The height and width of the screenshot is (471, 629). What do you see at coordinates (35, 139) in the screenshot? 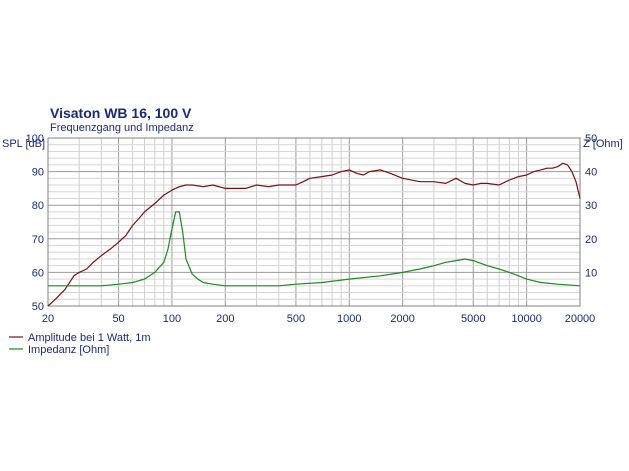
I see `y-left-tick-label: 100` at bounding box center [35, 139].